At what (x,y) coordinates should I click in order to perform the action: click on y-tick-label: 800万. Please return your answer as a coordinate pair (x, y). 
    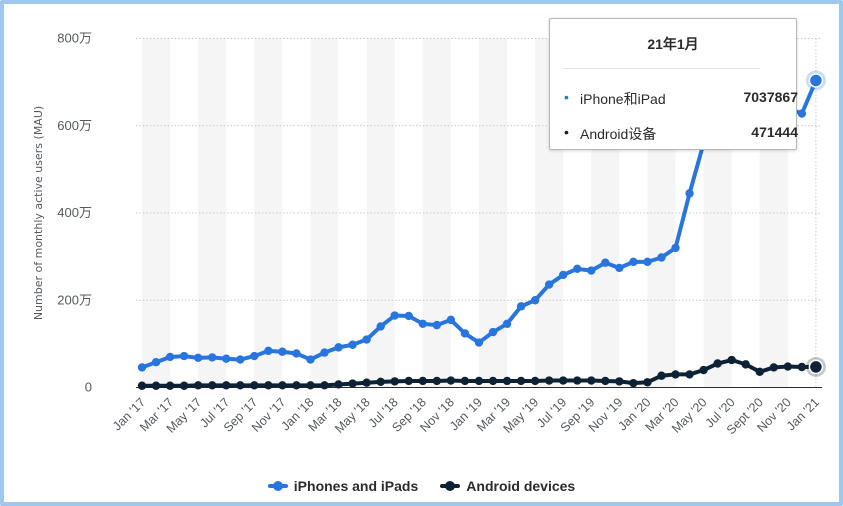
    Looking at the image, I should click on (74, 38).